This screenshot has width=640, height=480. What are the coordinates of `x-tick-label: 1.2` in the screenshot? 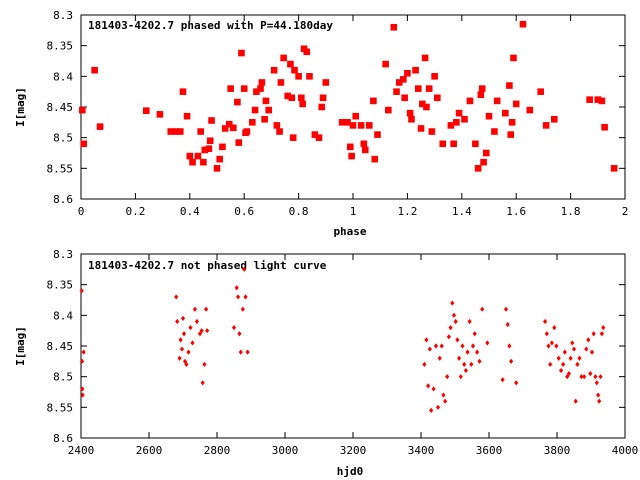 It's located at (407, 211).